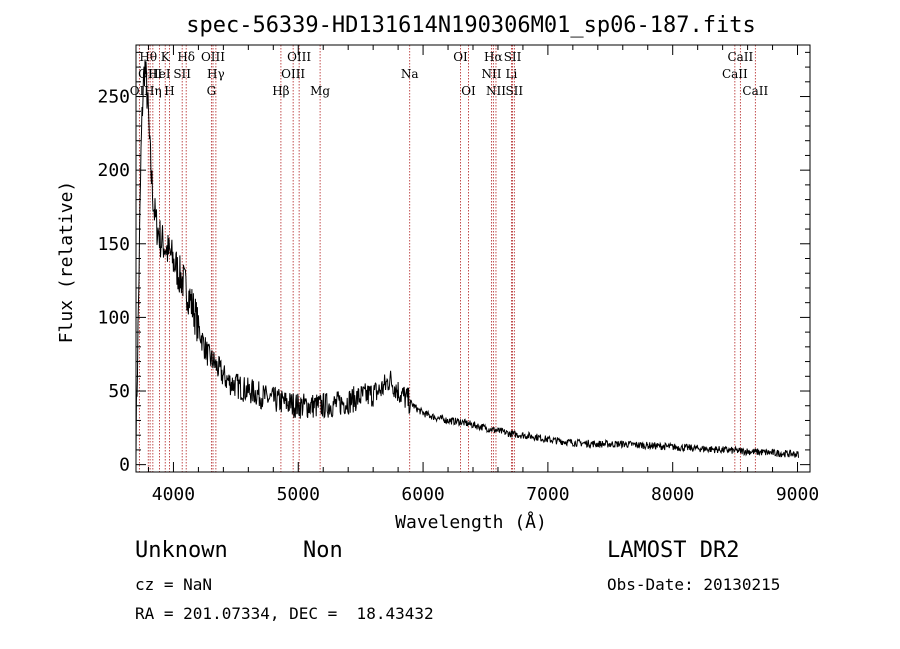 Image resolution: width=900 pixels, height=649 pixels. Describe the element at coordinates (468, 91) in the screenshot. I see `spectral-line-label-18: OI` at that location.